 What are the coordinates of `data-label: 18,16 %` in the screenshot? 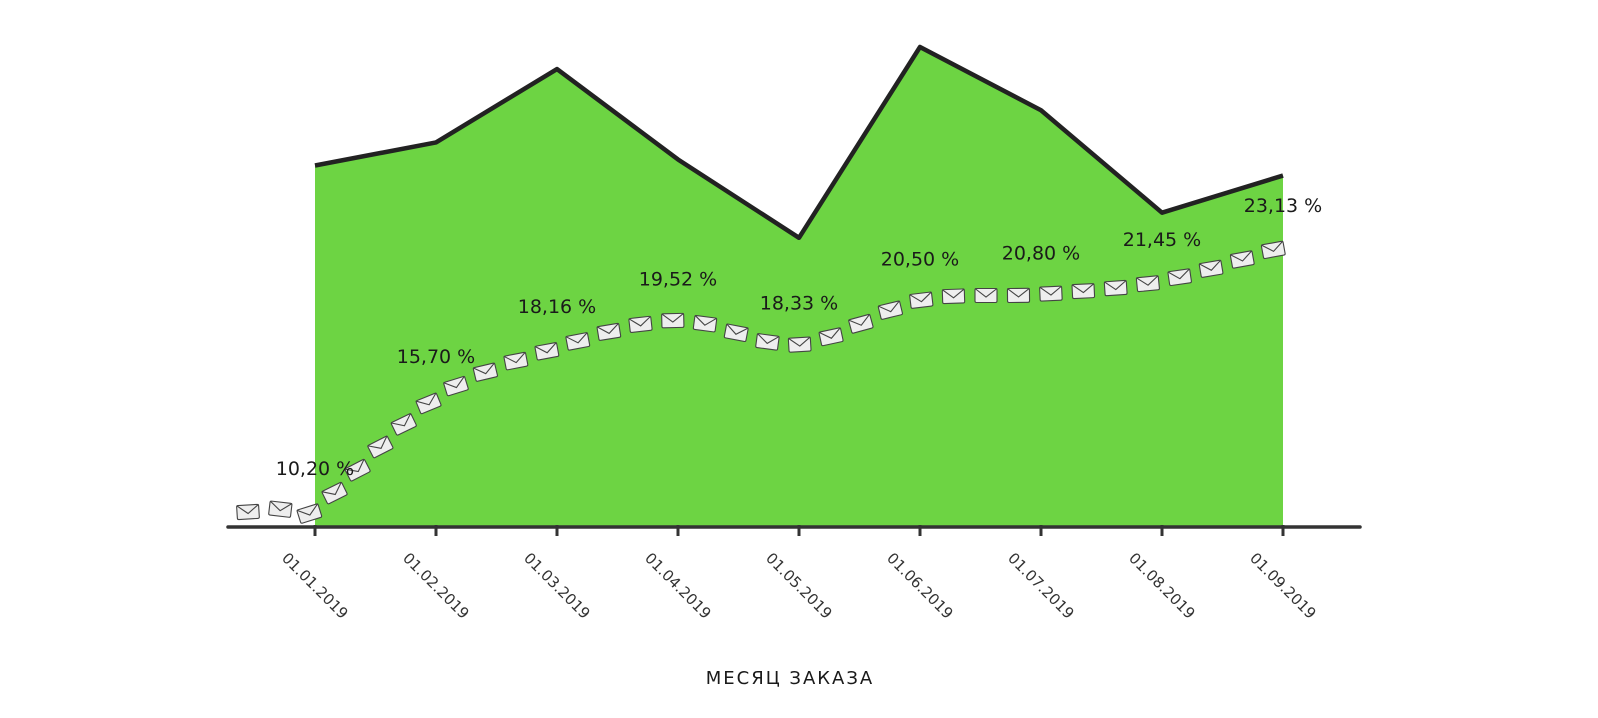 It's located at (557, 307).